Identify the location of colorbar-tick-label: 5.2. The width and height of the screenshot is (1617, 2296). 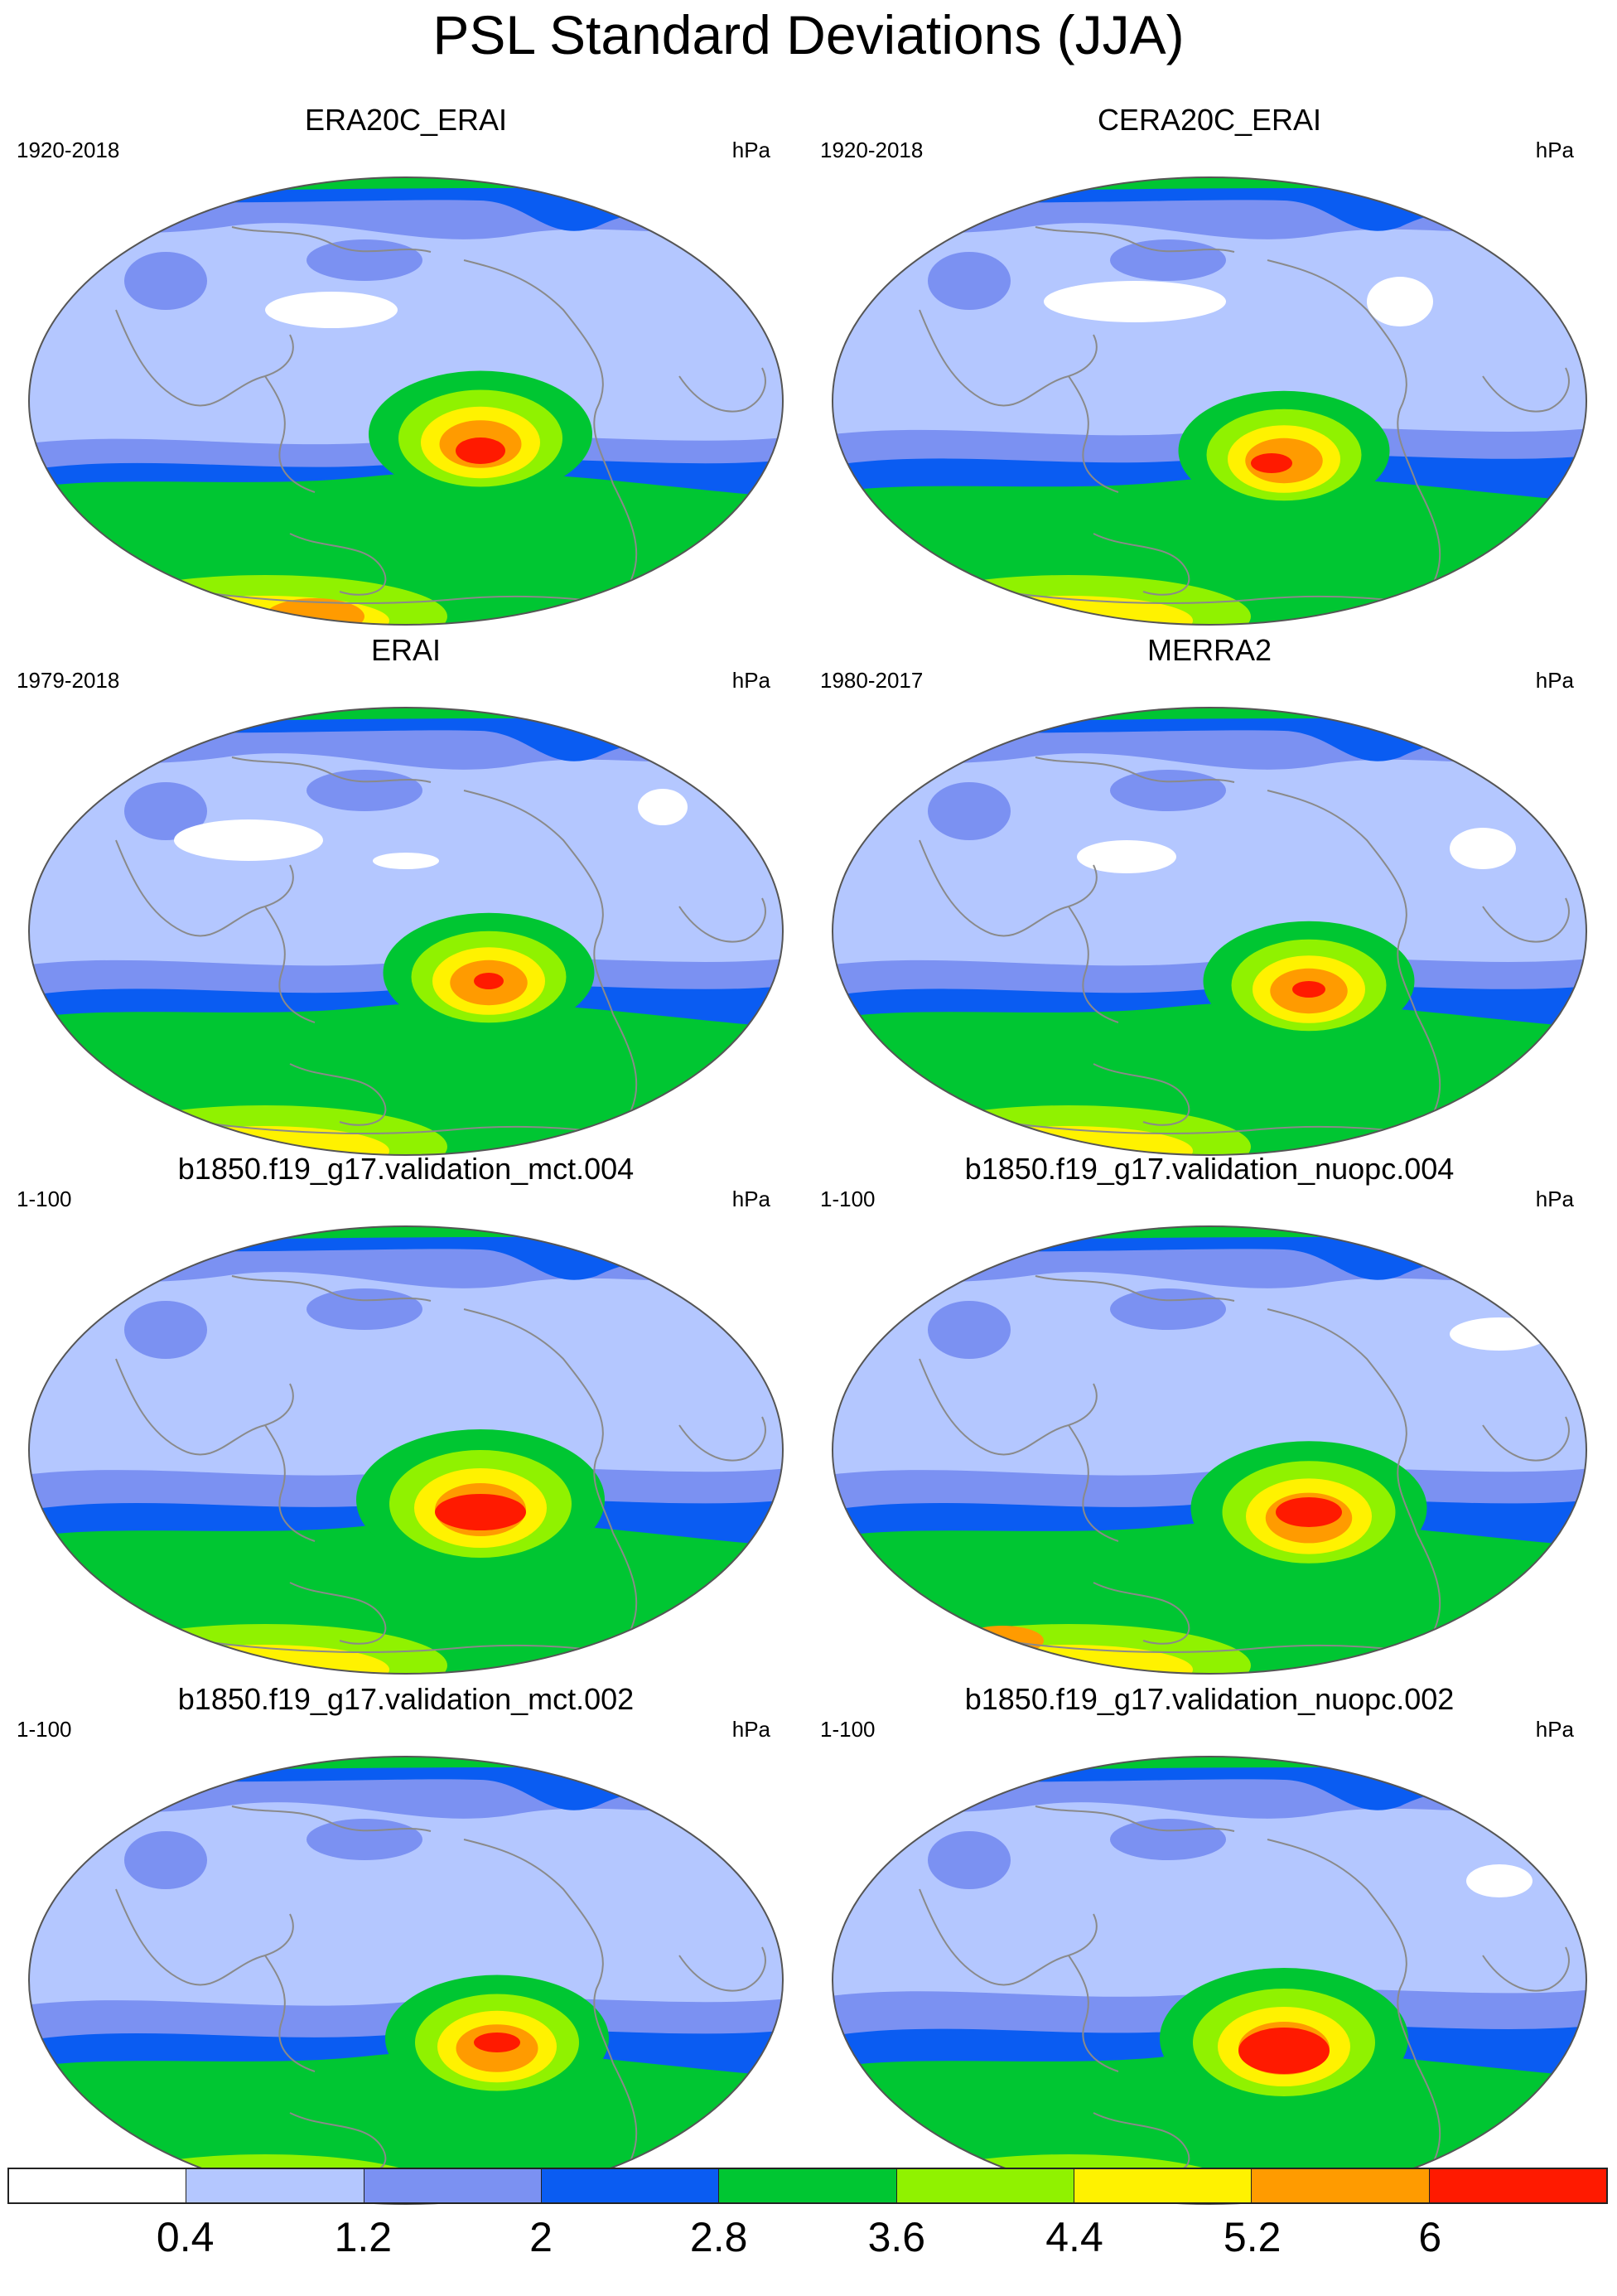
(1252, 2237).